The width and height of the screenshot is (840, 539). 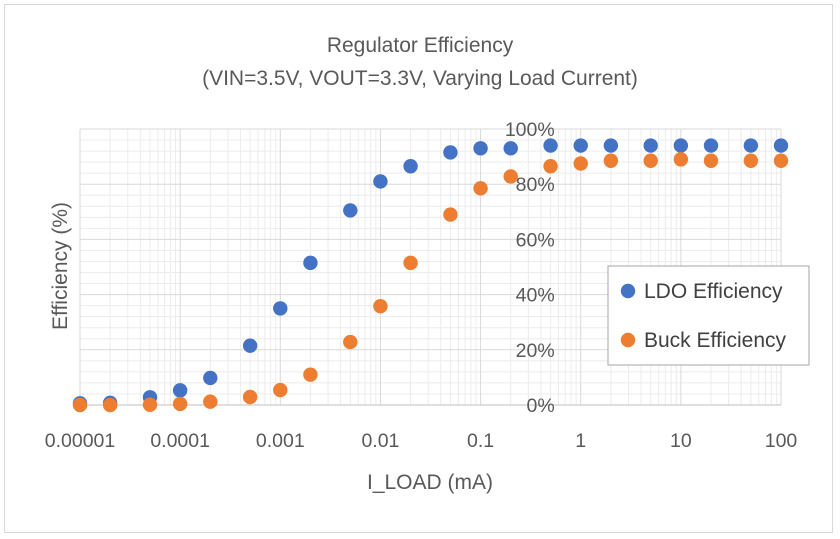 I want to click on y-tick-label: 0%, so click(x=541, y=406).